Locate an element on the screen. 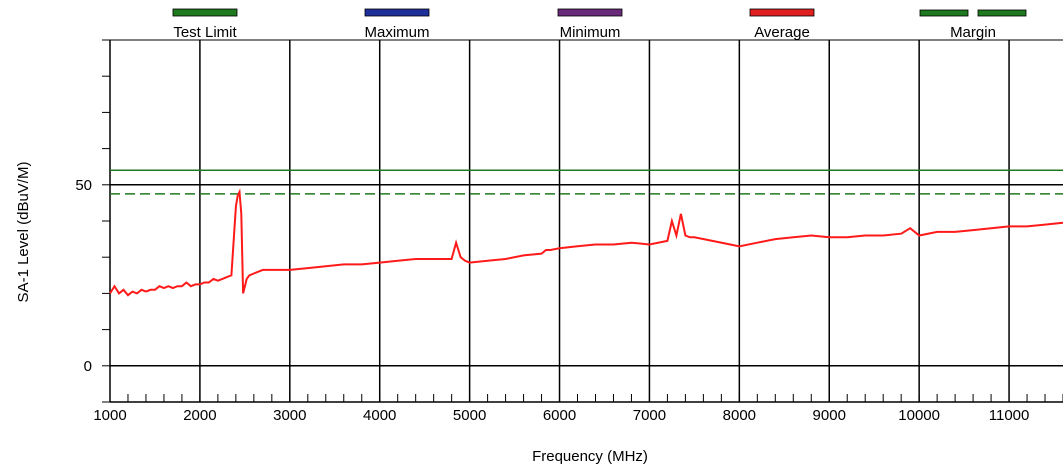  x-tick-label: 4000 is located at coordinates (379, 415).